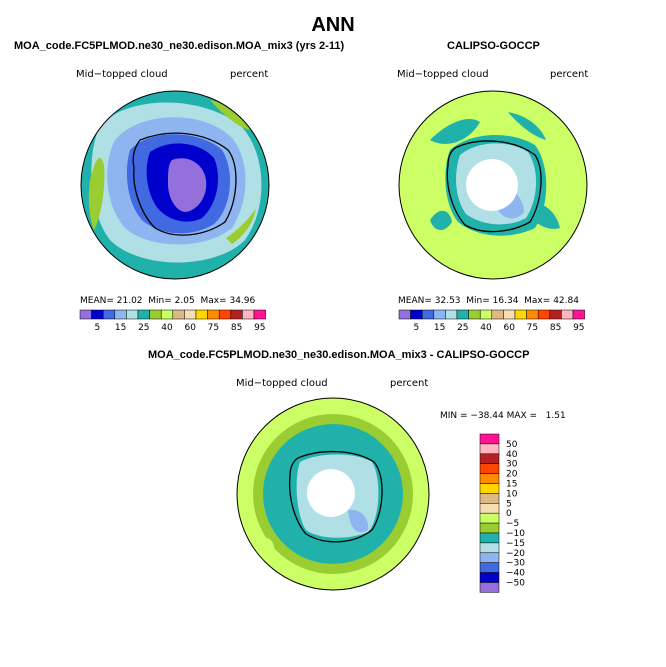  I want to click on colorbar-tick-label: −20, so click(515, 554).